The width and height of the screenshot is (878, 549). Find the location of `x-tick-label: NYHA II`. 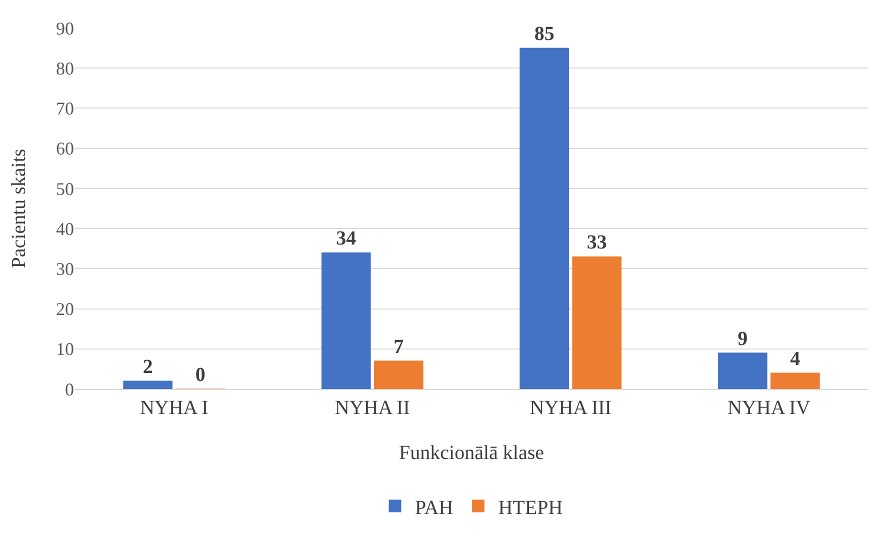

x-tick-label: NYHA II is located at coordinates (372, 408).